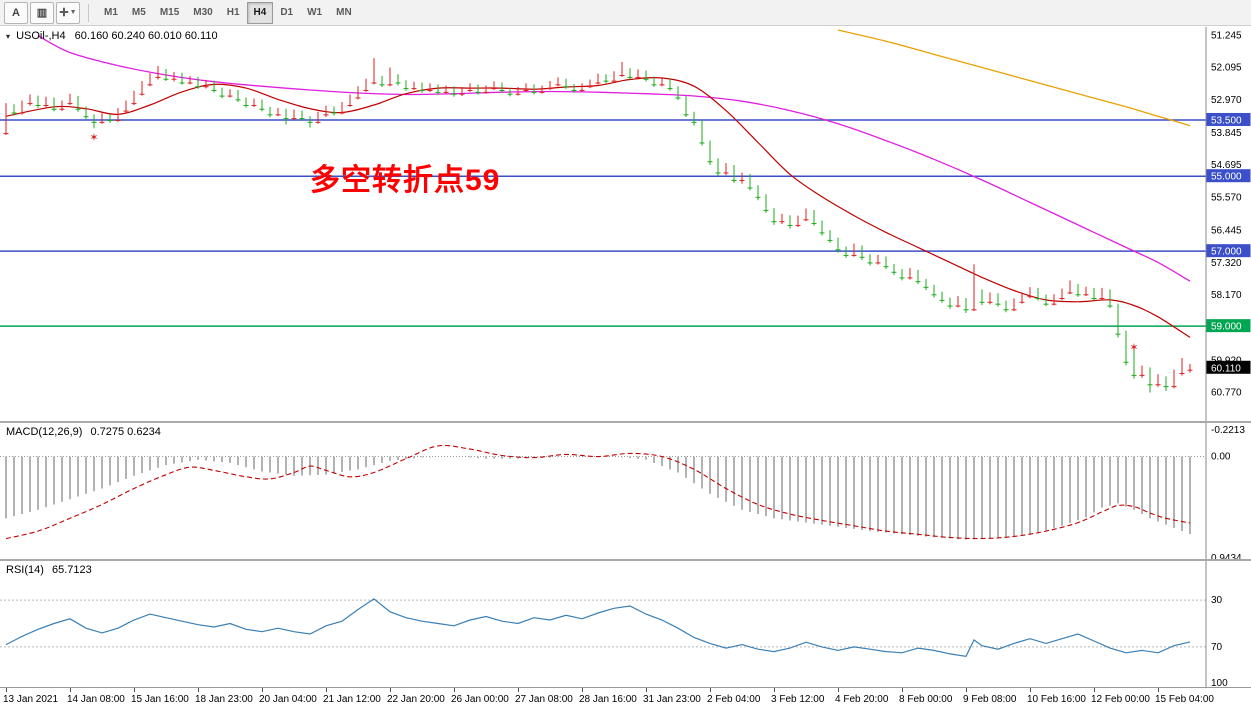 The height and width of the screenshot is (711, 1251). I want to click on time-label: 4 Feb 20:00, so click(862, 699).